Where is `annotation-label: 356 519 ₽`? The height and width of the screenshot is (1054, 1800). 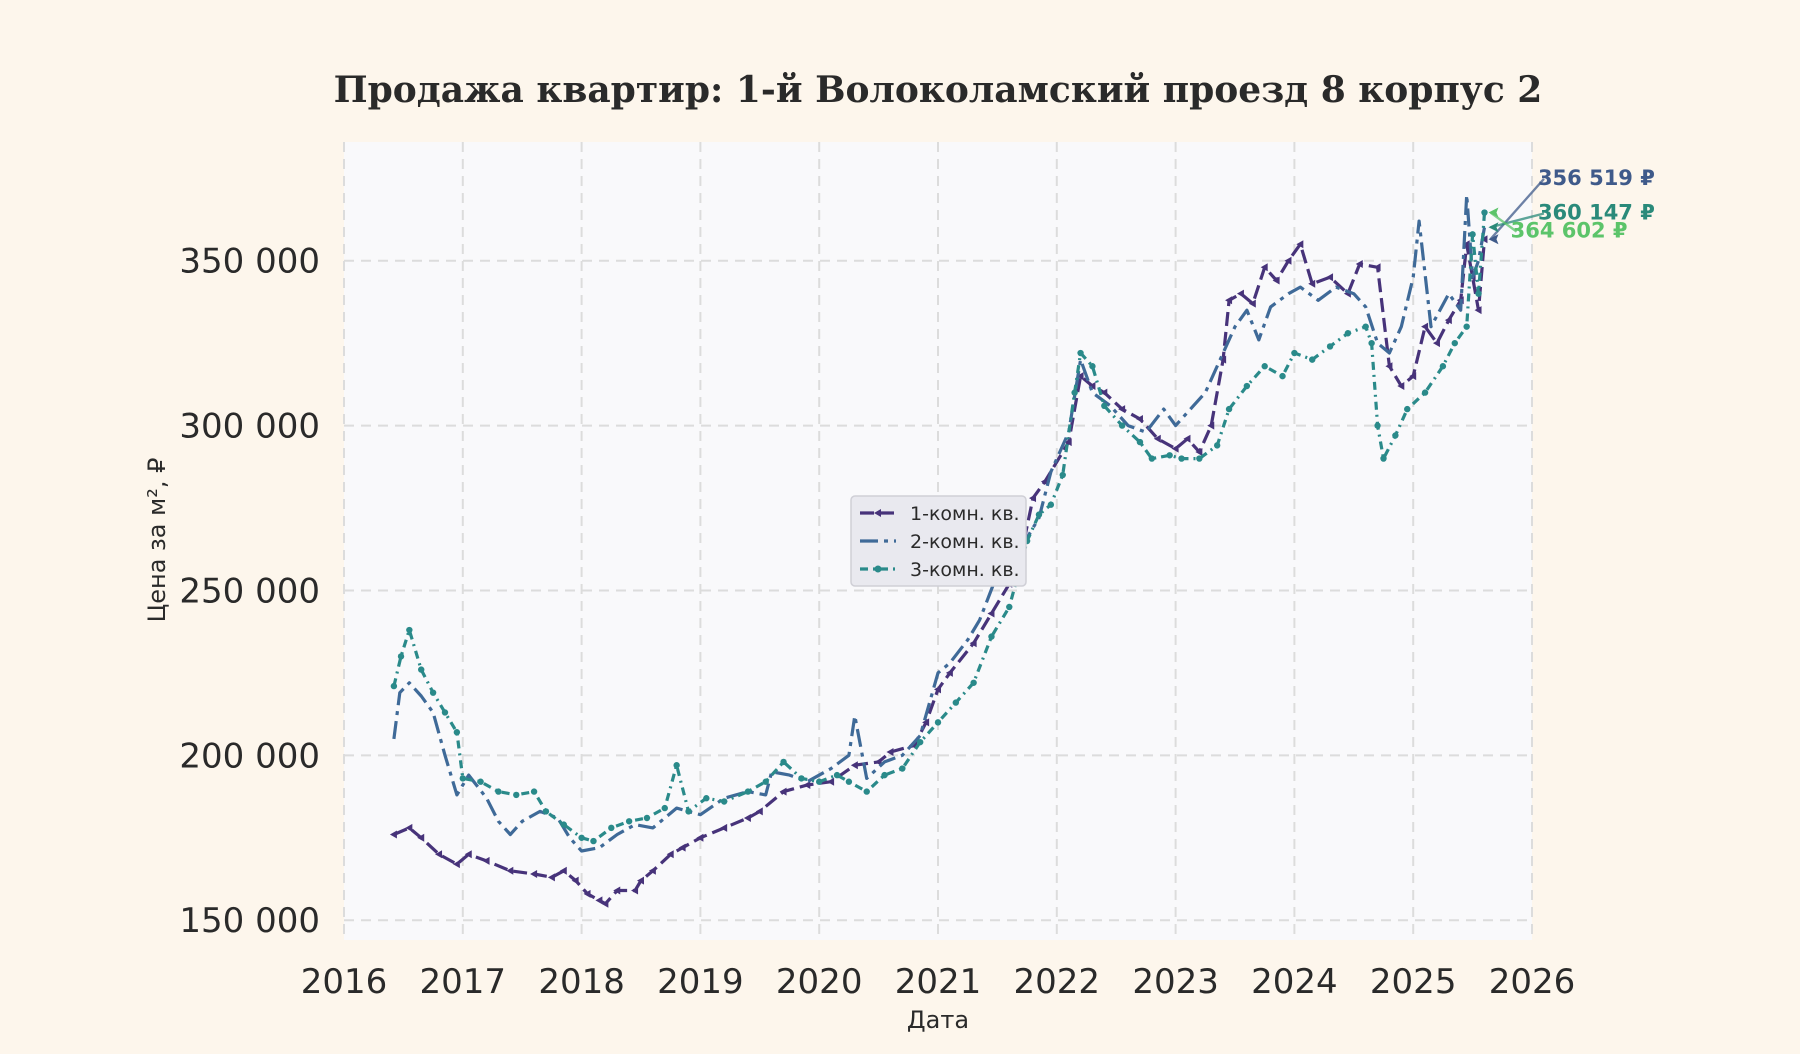 annotation-label: 356 519 ₽ is located at coordinates (1596, 178).